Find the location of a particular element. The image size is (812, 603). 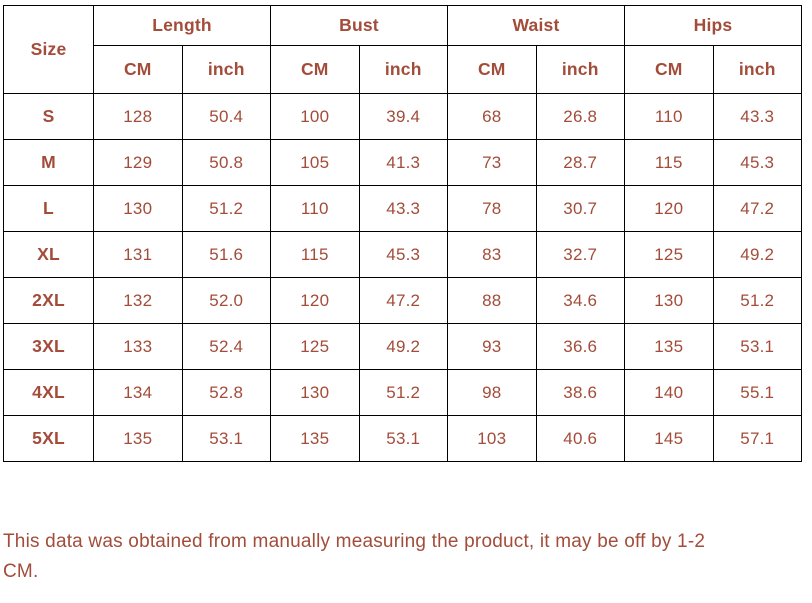

measurement-cell: 50.4 is located at coordinates (226, 116).